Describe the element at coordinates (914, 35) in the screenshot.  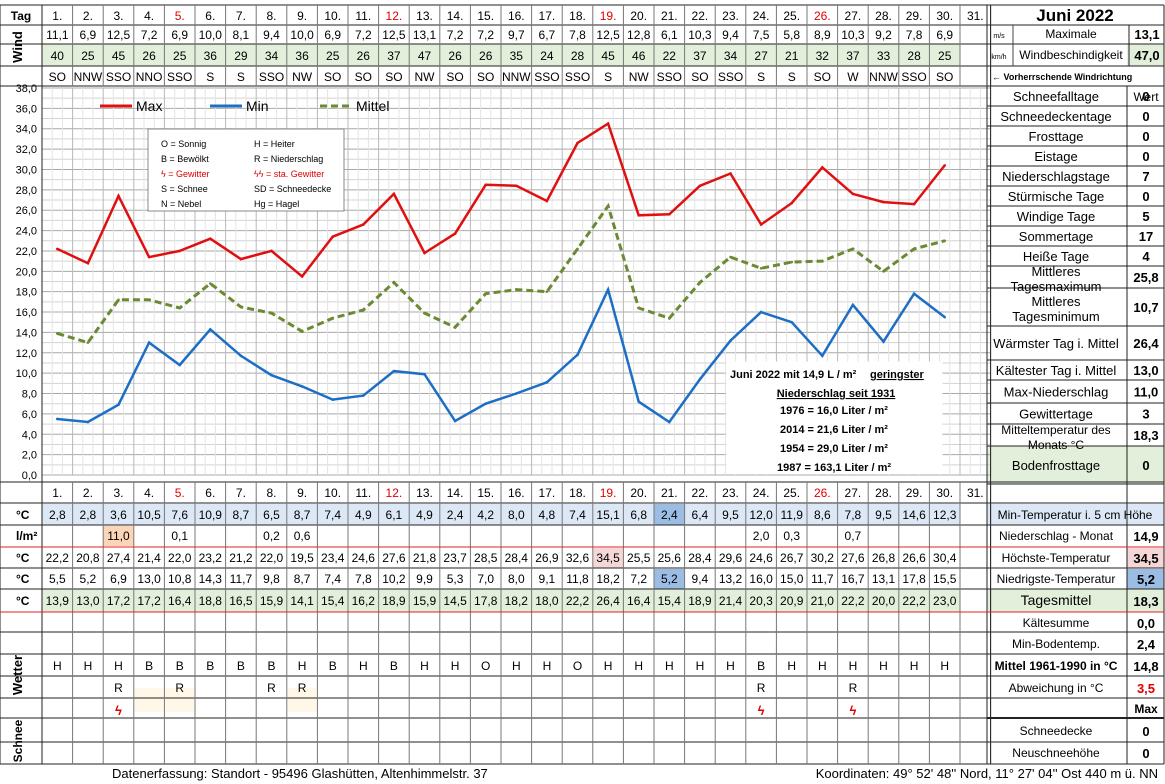
I see `wind-speed-cell: 7,8` at that location.